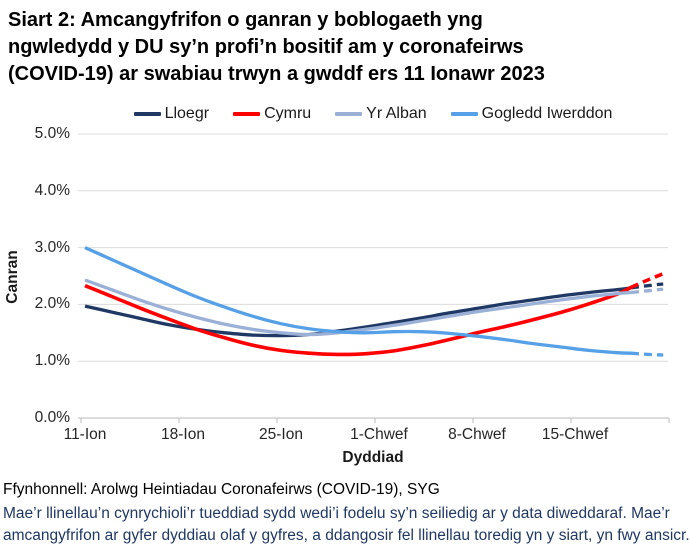  Describe the element at coordinates (647, 354) in the screenshot. I see `series-line-dashed-gogledd-iwerddon` at that location.